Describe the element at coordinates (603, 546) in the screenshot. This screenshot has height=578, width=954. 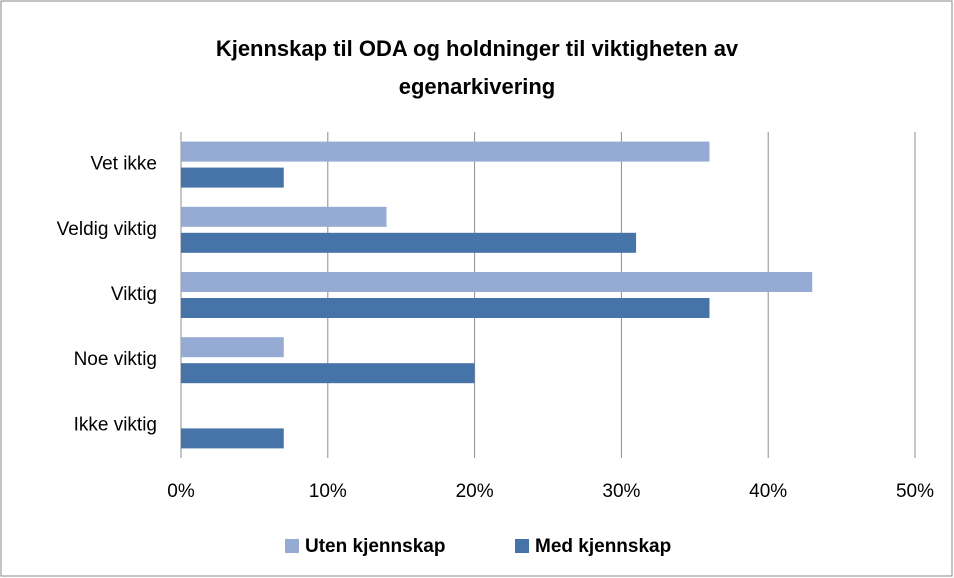
I see `legend-label: Med kjennskap` at that location.